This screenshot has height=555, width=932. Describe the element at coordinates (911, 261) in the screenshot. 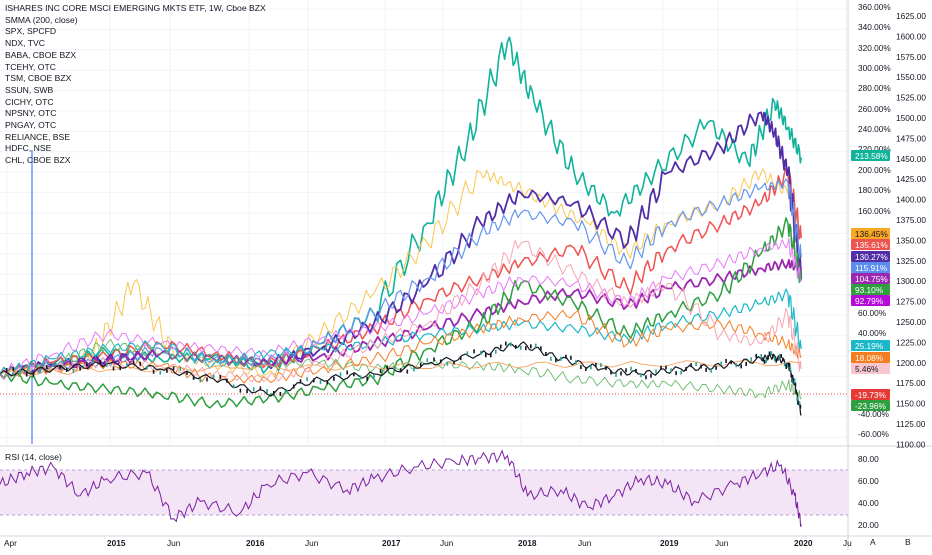

I see `price-tick-label: 1325.00` at that location.